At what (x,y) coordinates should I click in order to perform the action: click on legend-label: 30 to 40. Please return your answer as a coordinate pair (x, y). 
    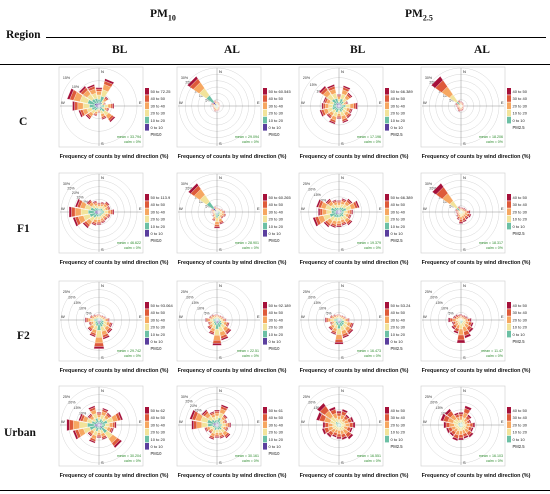
    Looking at the image, I should click on (276, 211).